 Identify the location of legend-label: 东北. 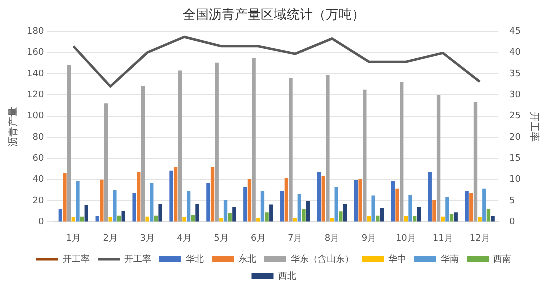
(247, 259).